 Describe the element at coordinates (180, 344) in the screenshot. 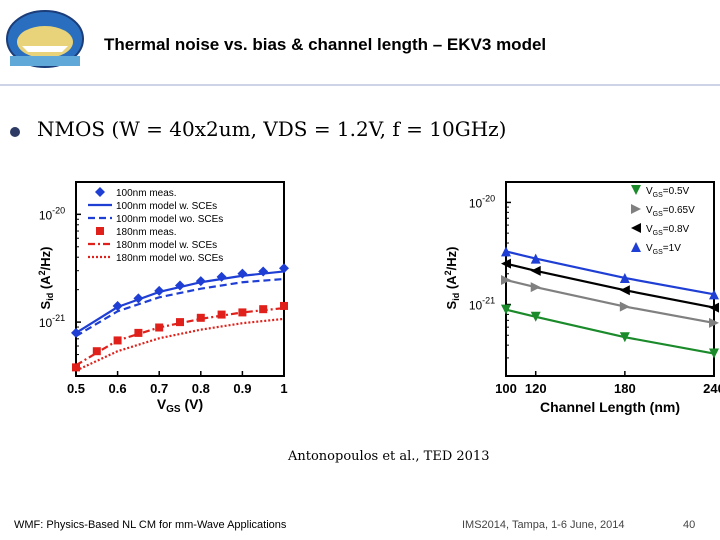

I see `left-series-5-line` at that location.